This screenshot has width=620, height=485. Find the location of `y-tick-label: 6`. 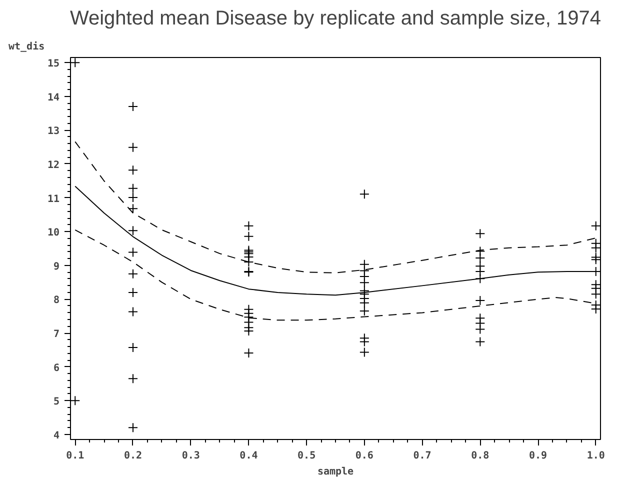

y-tick-label: 6 is located at coordinates (56, 368).